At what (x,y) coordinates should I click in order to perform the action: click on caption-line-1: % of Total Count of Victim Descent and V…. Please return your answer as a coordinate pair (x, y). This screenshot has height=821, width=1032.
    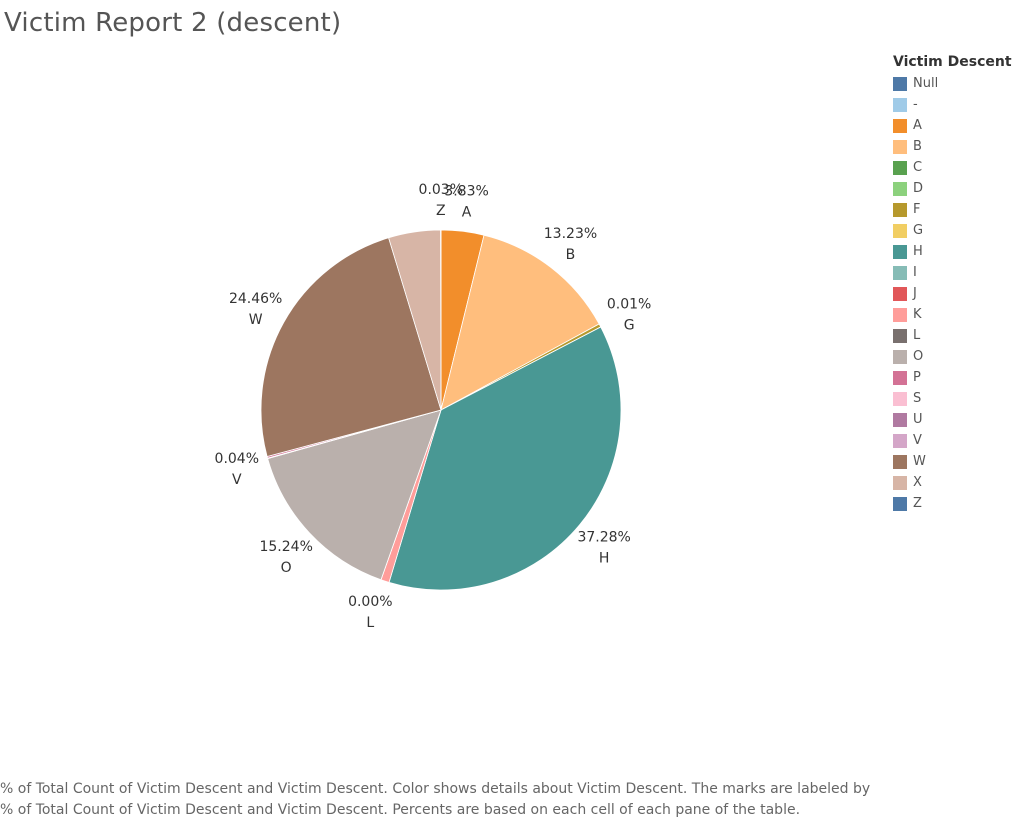
    Looking at the image, I should click on (435, 789).